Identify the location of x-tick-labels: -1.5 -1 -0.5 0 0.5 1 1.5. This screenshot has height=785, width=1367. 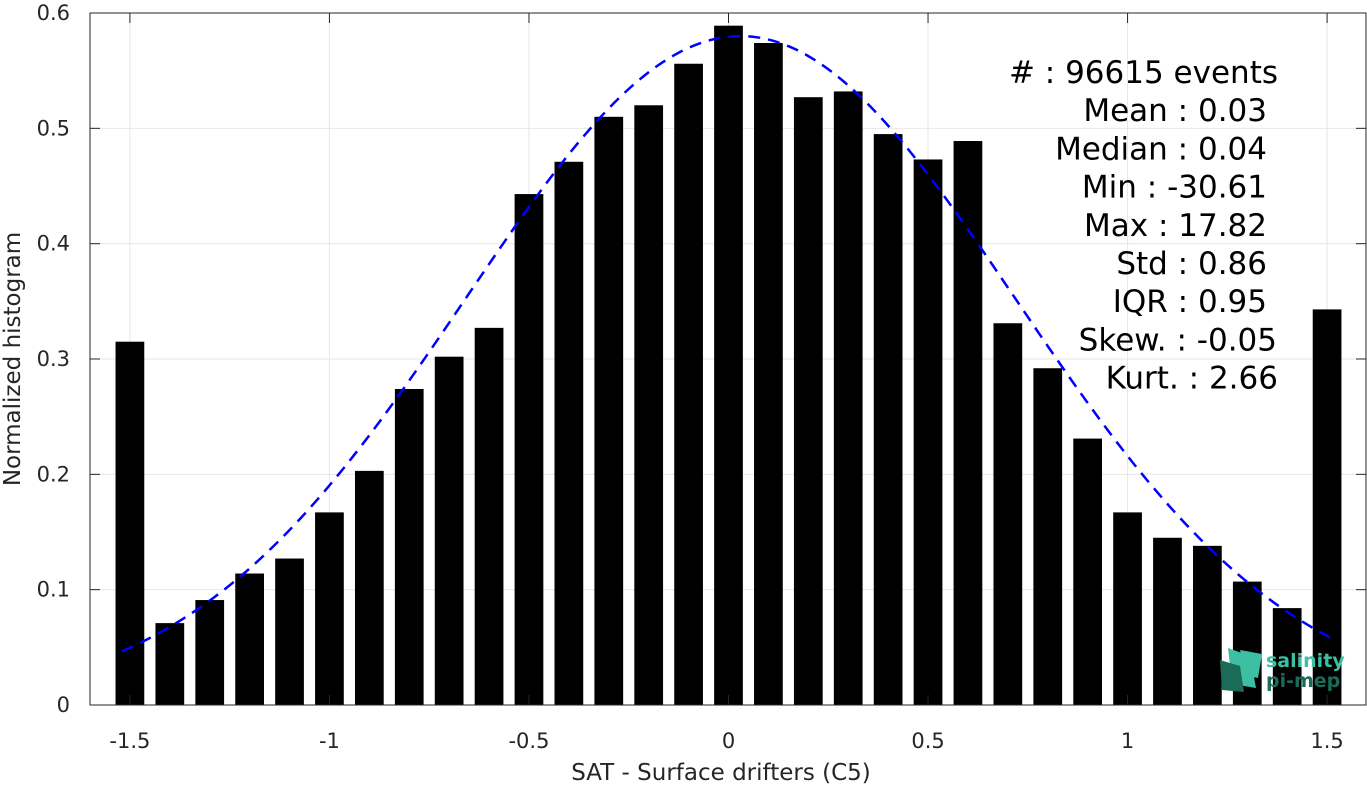
(726, 741).